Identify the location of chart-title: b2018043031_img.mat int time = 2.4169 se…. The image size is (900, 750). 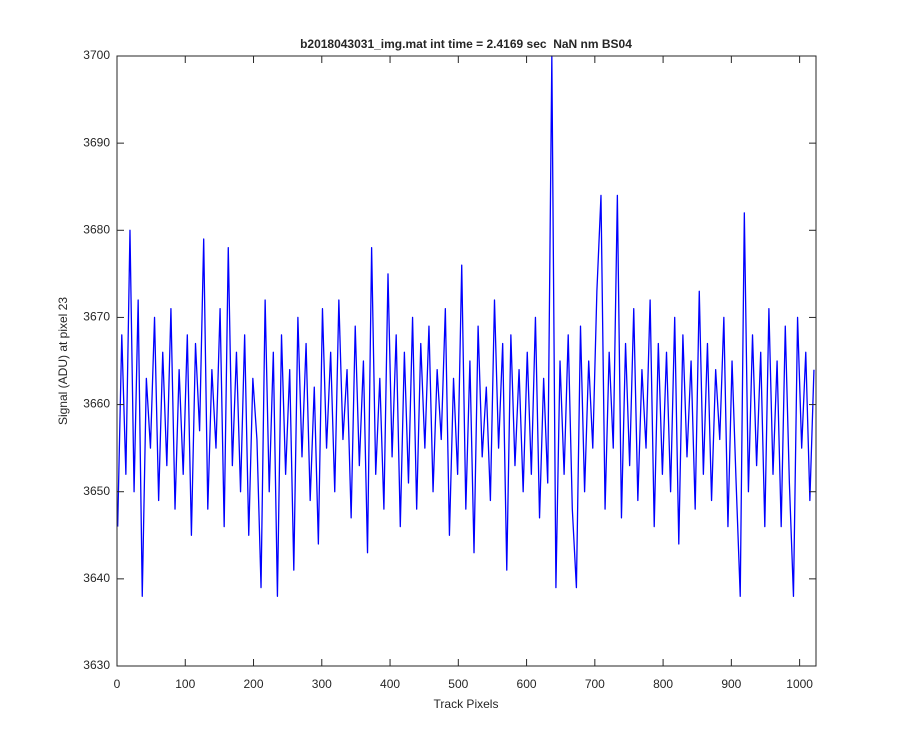
(466, 44).